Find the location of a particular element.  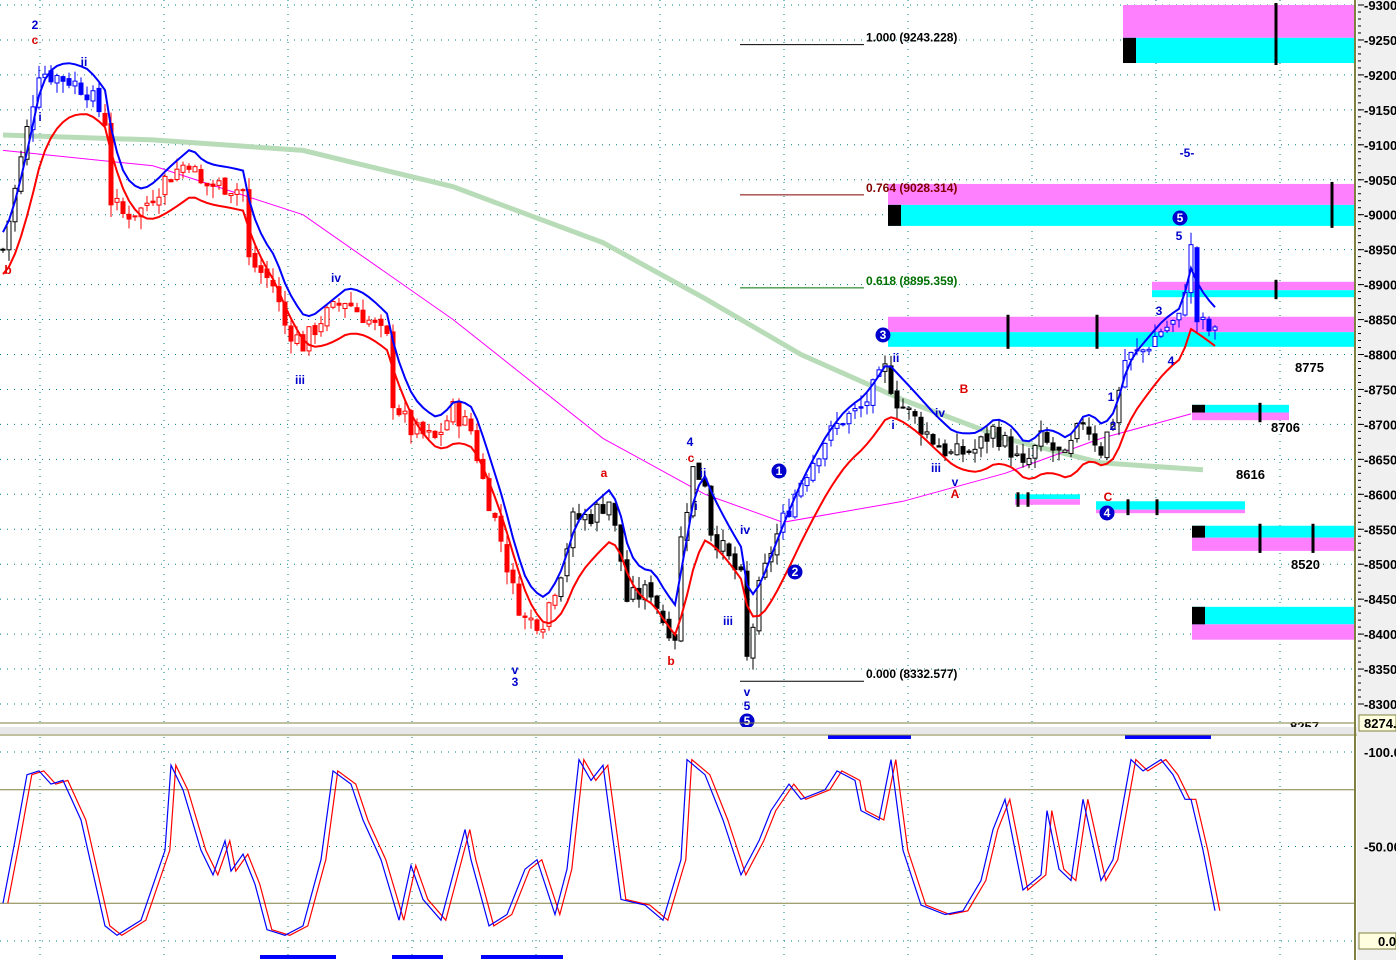

fib-label: 0.764 (9028.314) is located at coordinates (911, 188).